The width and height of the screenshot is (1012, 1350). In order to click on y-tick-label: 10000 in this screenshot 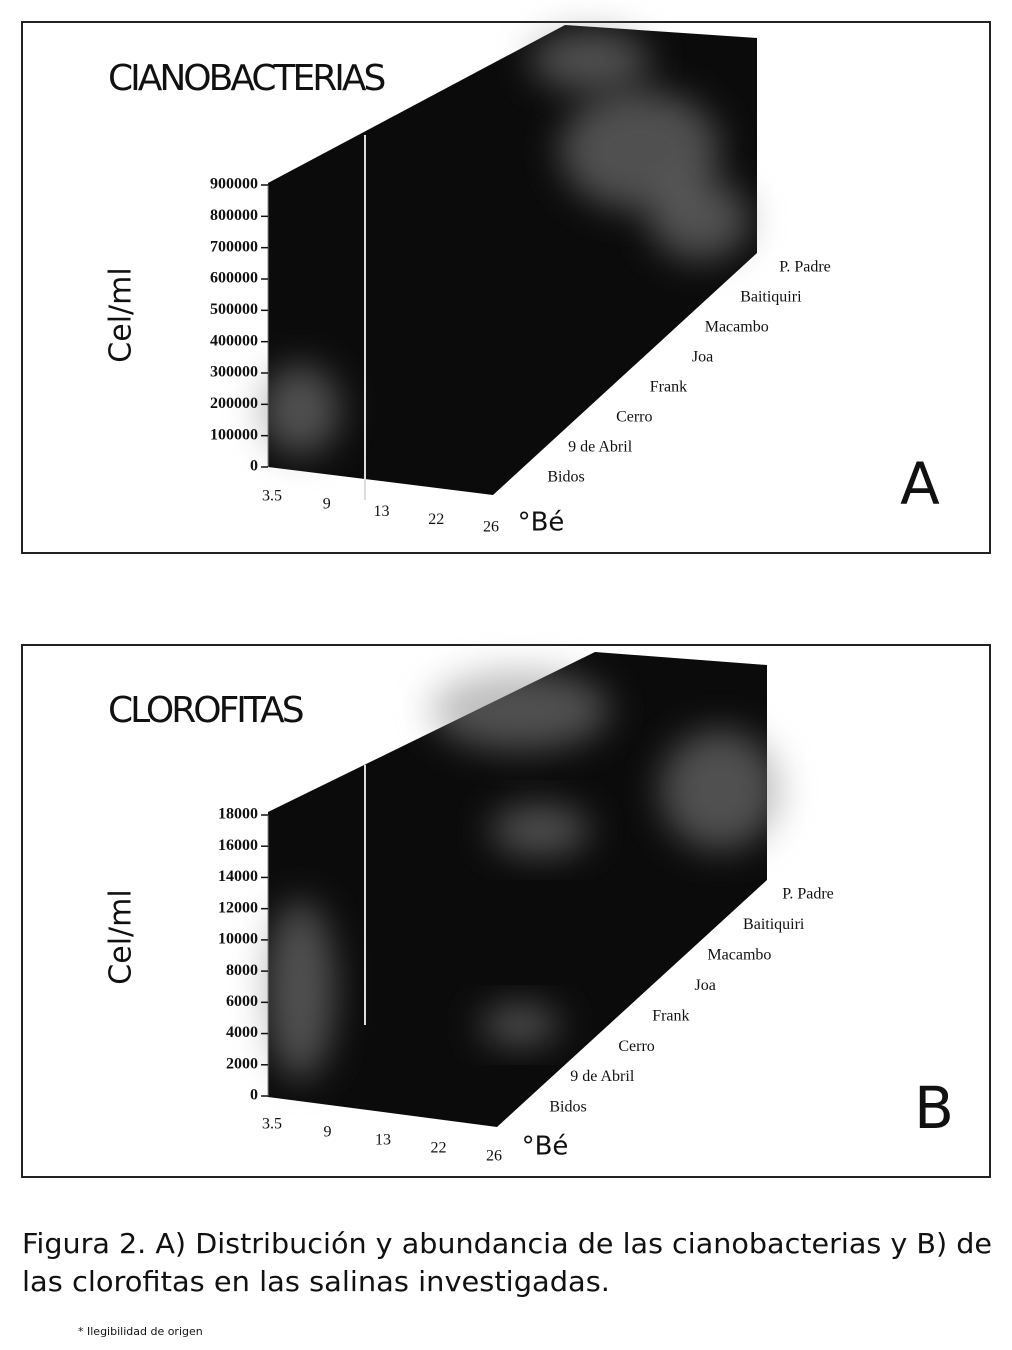, I will do `click(238, 939)`.